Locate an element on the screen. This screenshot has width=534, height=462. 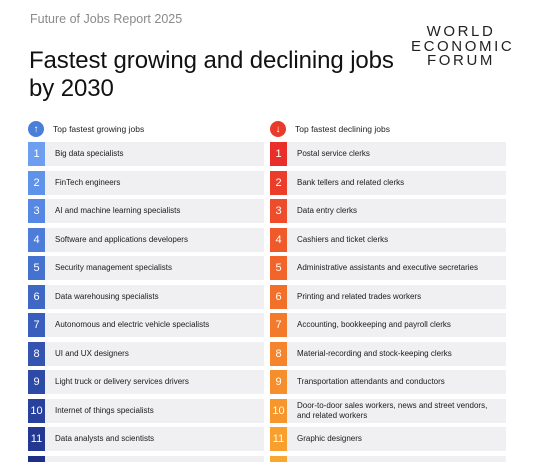
arrow-up-icon: ↑ is located at coordinates (36, 129).